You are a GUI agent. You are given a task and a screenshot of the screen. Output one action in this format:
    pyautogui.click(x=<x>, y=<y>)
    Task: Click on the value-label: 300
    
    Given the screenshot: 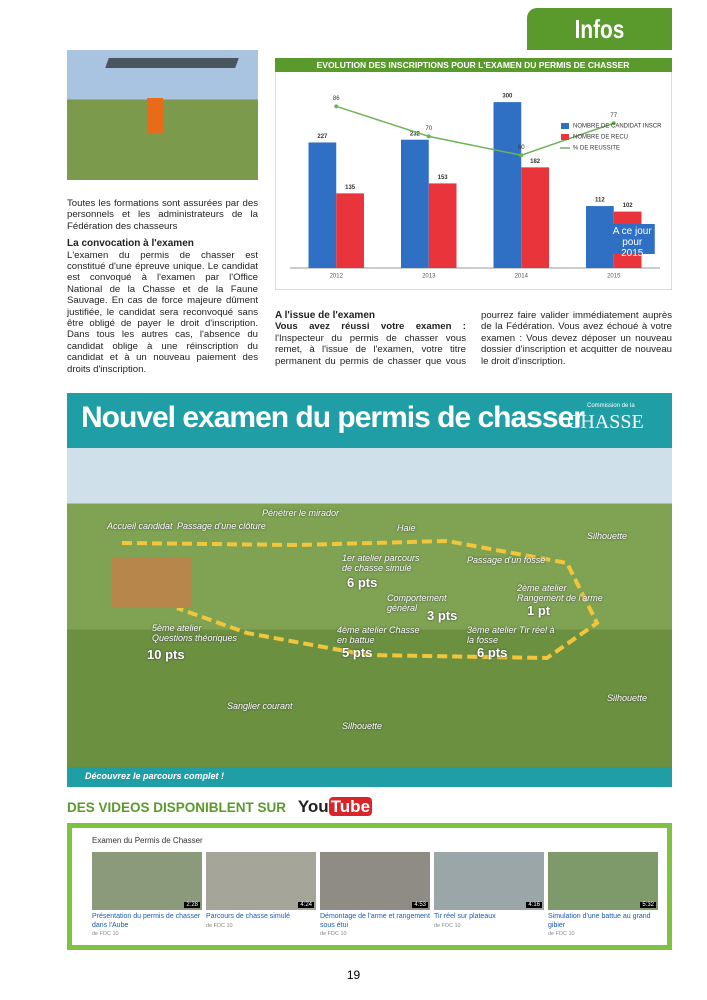 What is the action you would take?
    pyautogui.click(x=507, y=97)
    